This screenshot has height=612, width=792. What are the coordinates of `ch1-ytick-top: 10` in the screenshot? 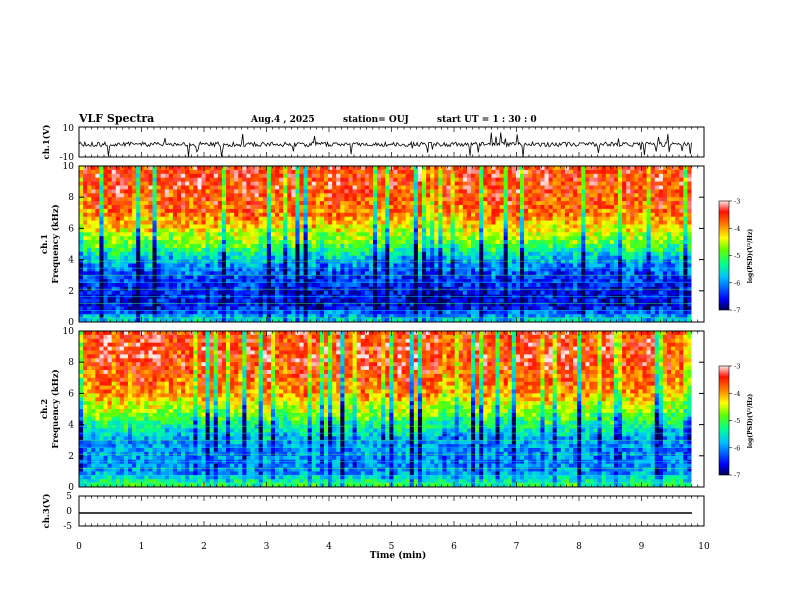 It's located at (69, 129).